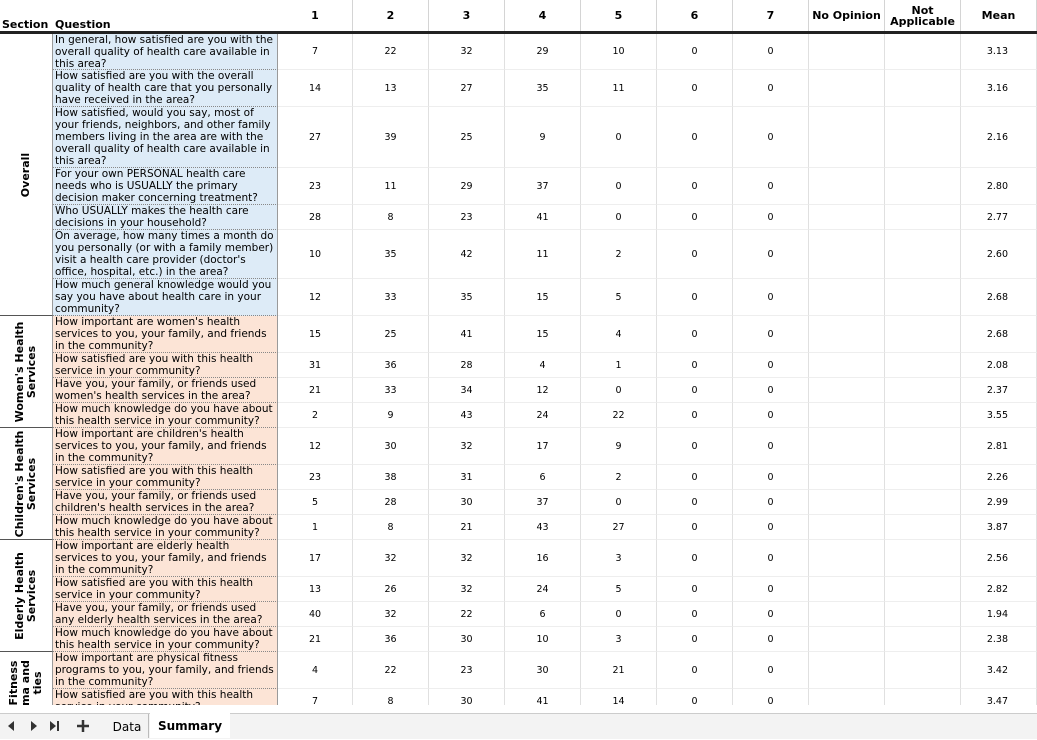 This screenshot has height=740, width=1037. I want to click on count-cell: 12, so click(315, 446).